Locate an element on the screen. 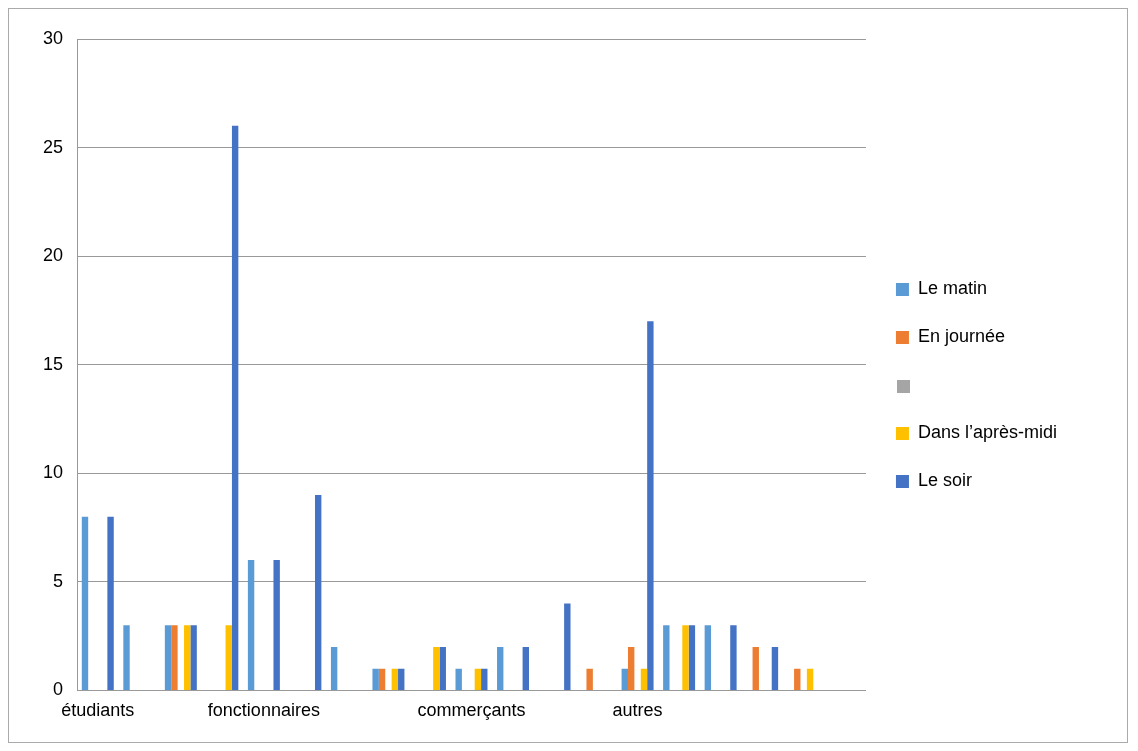  y-tick-label: 20 is located at coordinates (53, 255).